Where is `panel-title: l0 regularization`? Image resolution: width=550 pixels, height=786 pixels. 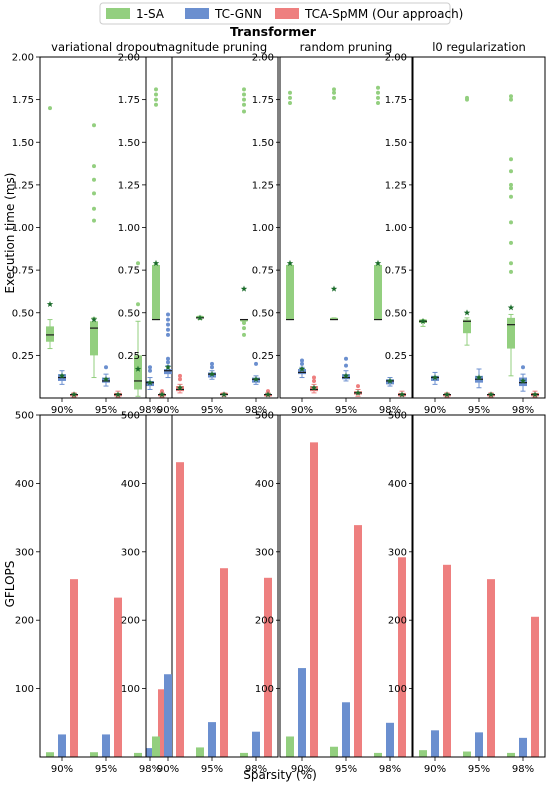 panel-title: l0 regularization is located at coordinates (479, 47).